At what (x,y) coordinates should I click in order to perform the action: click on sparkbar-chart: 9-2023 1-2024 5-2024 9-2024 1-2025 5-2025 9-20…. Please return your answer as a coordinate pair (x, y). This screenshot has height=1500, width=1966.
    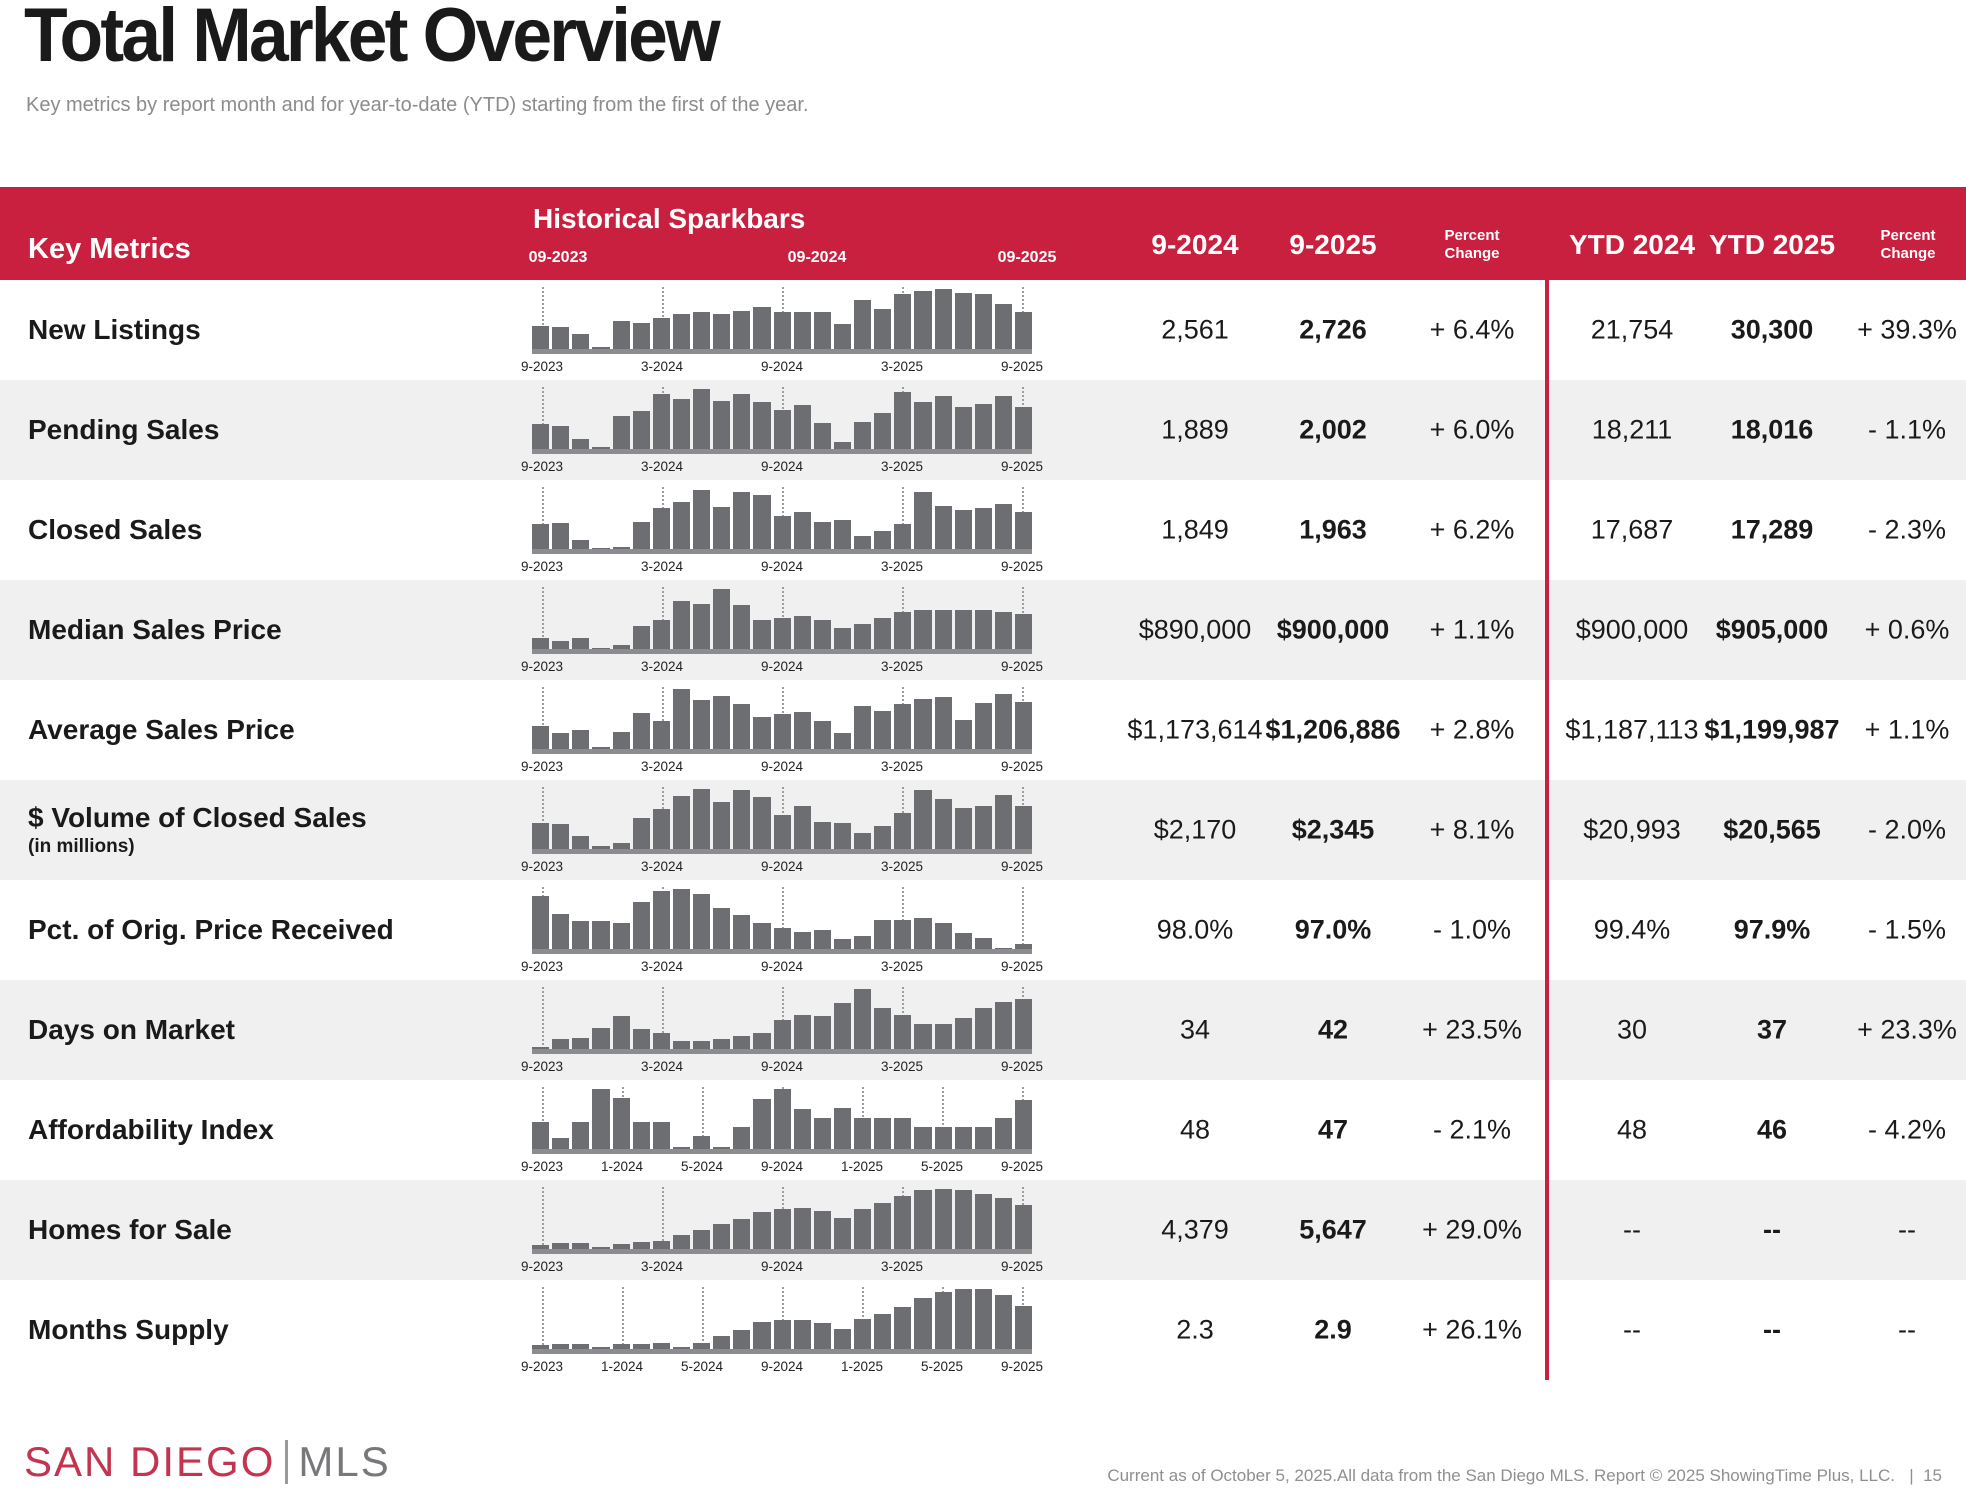
    Looking at the image, I should click on (782, 1333).